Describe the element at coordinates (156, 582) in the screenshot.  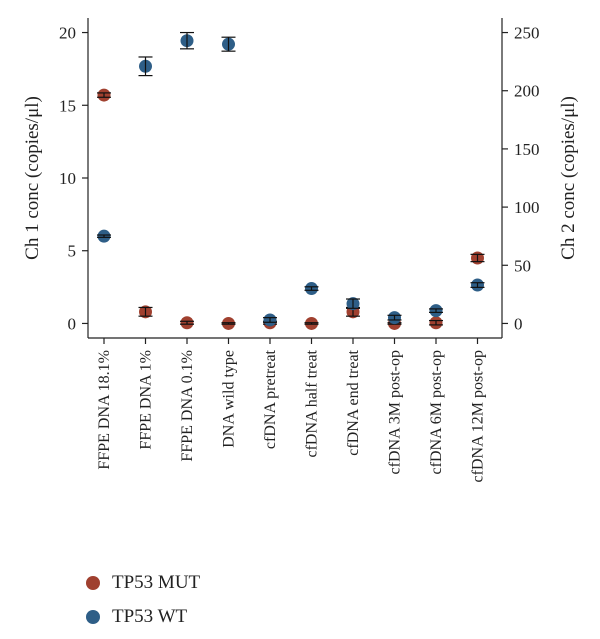
I see `legend-label-mut: TP53 MUT` at that location.